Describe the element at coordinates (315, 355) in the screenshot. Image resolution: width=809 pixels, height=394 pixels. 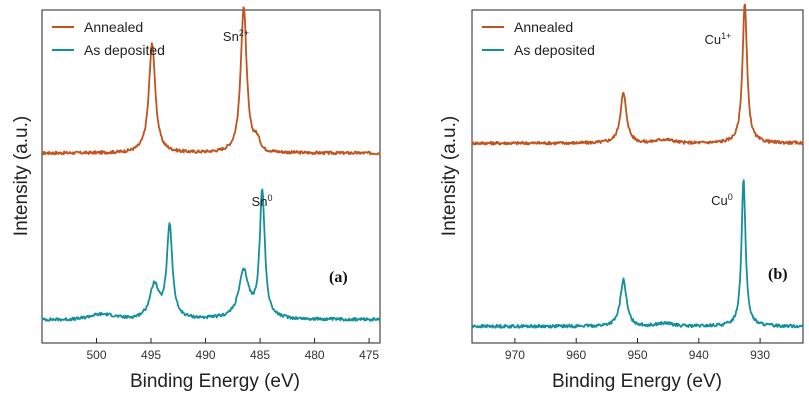
I see `x-tick-label: 480` at that location.